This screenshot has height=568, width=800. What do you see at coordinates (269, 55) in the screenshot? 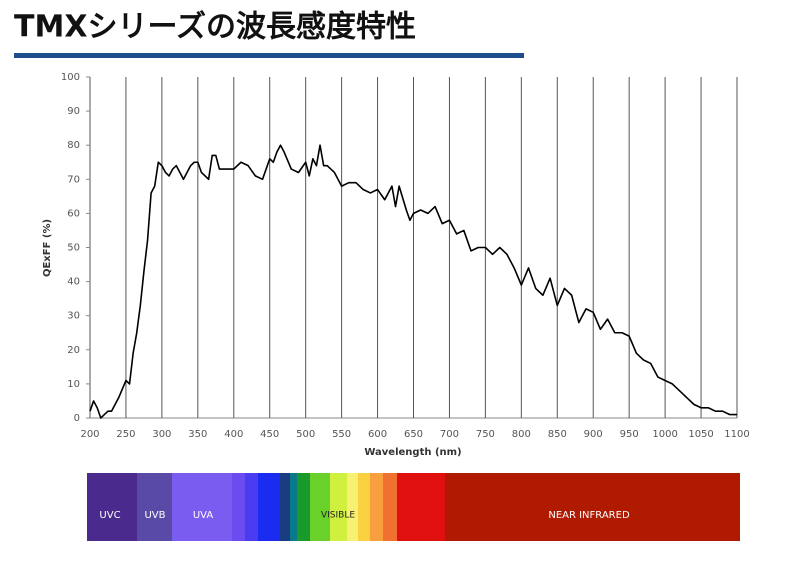
I see `title-underline` at bounding box center [269, 55].